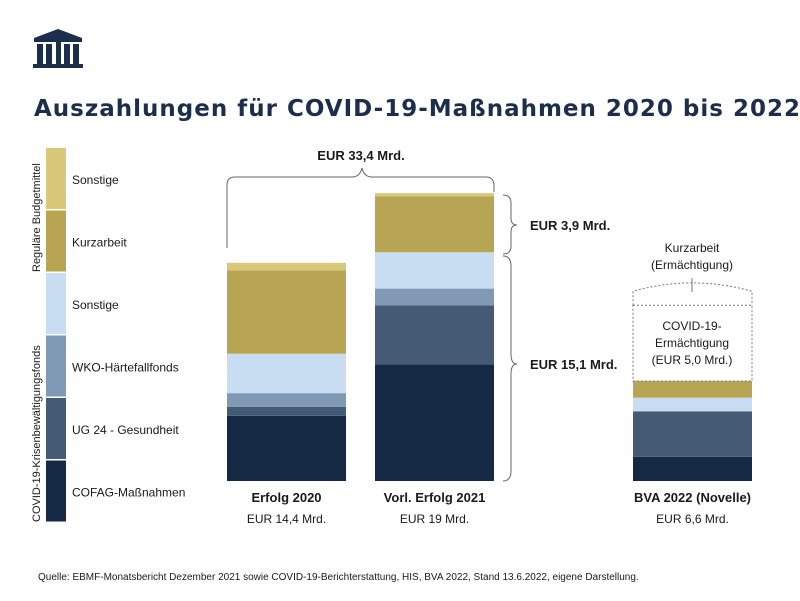  Describe the element at coordinates (435, 497) in the screenshot. I see `x-tick-label: Vorl. Erfolg 2021` at that location.